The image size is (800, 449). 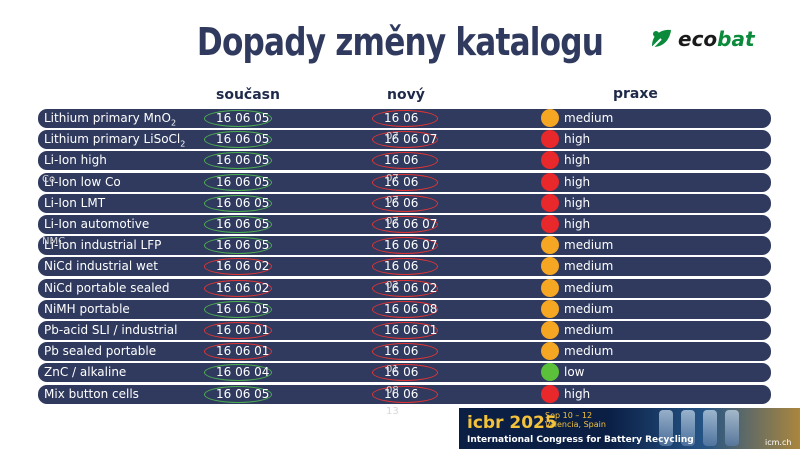 I want to click on icbr-logo: icbr 2025, so click(x=512, y=423).